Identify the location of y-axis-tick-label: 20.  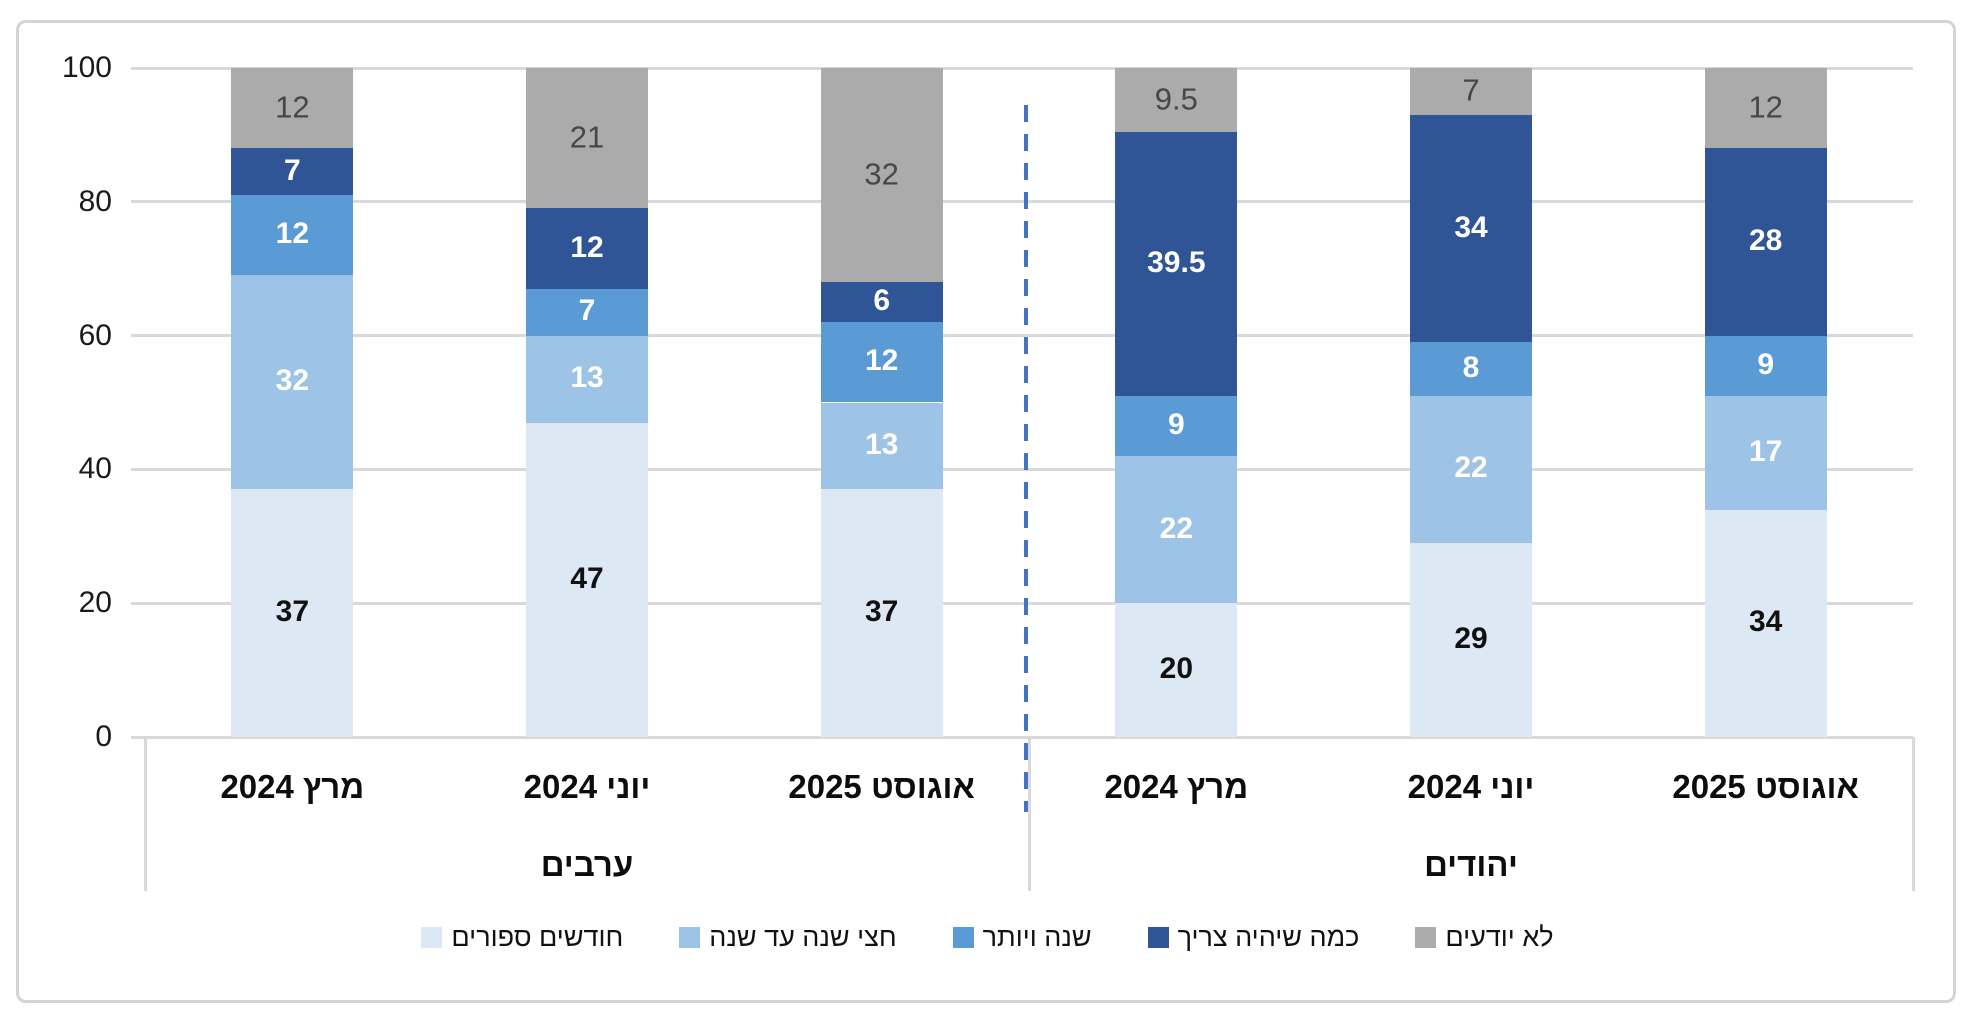
(95, 603).